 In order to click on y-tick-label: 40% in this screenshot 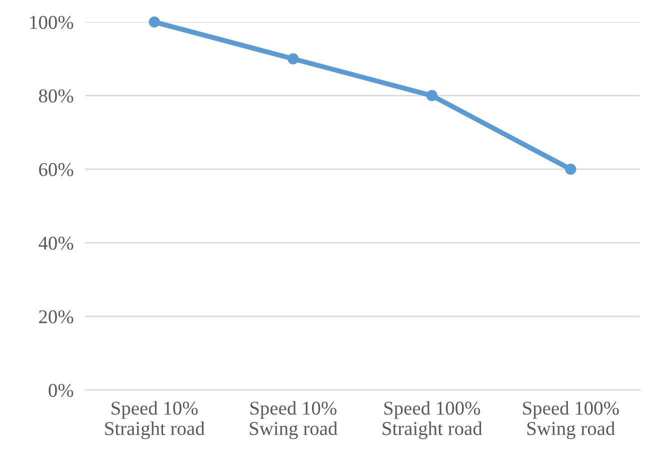, I will do `click(56, 243)`.